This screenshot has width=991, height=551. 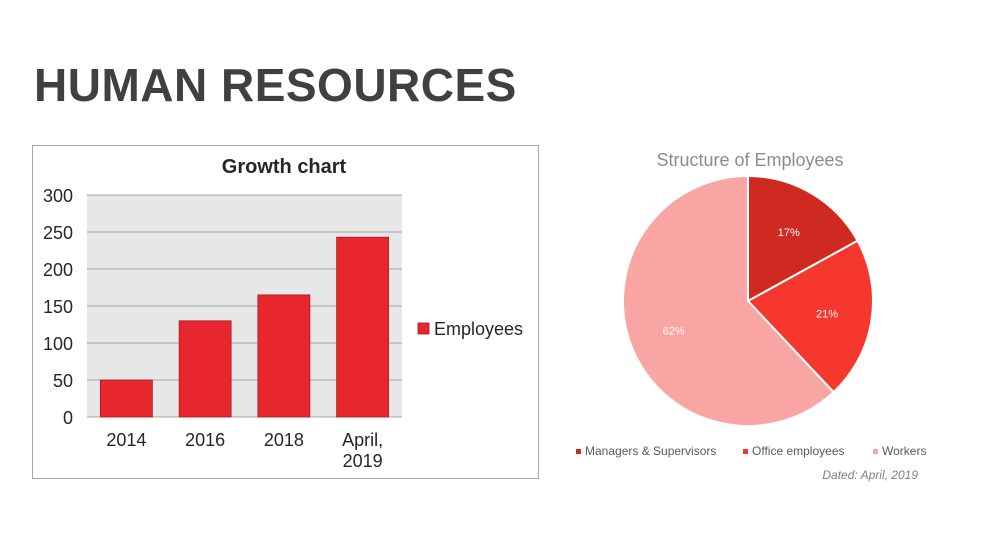 What do you see at coordinates (423, 328) in the screenshot?
I see `legend-swatch-employees` at bounding box center [423, 328].